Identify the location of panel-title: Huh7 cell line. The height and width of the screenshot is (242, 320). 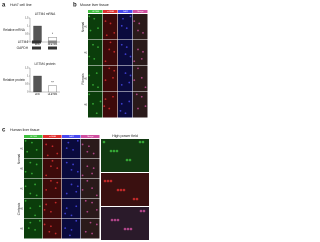
(21, 5).